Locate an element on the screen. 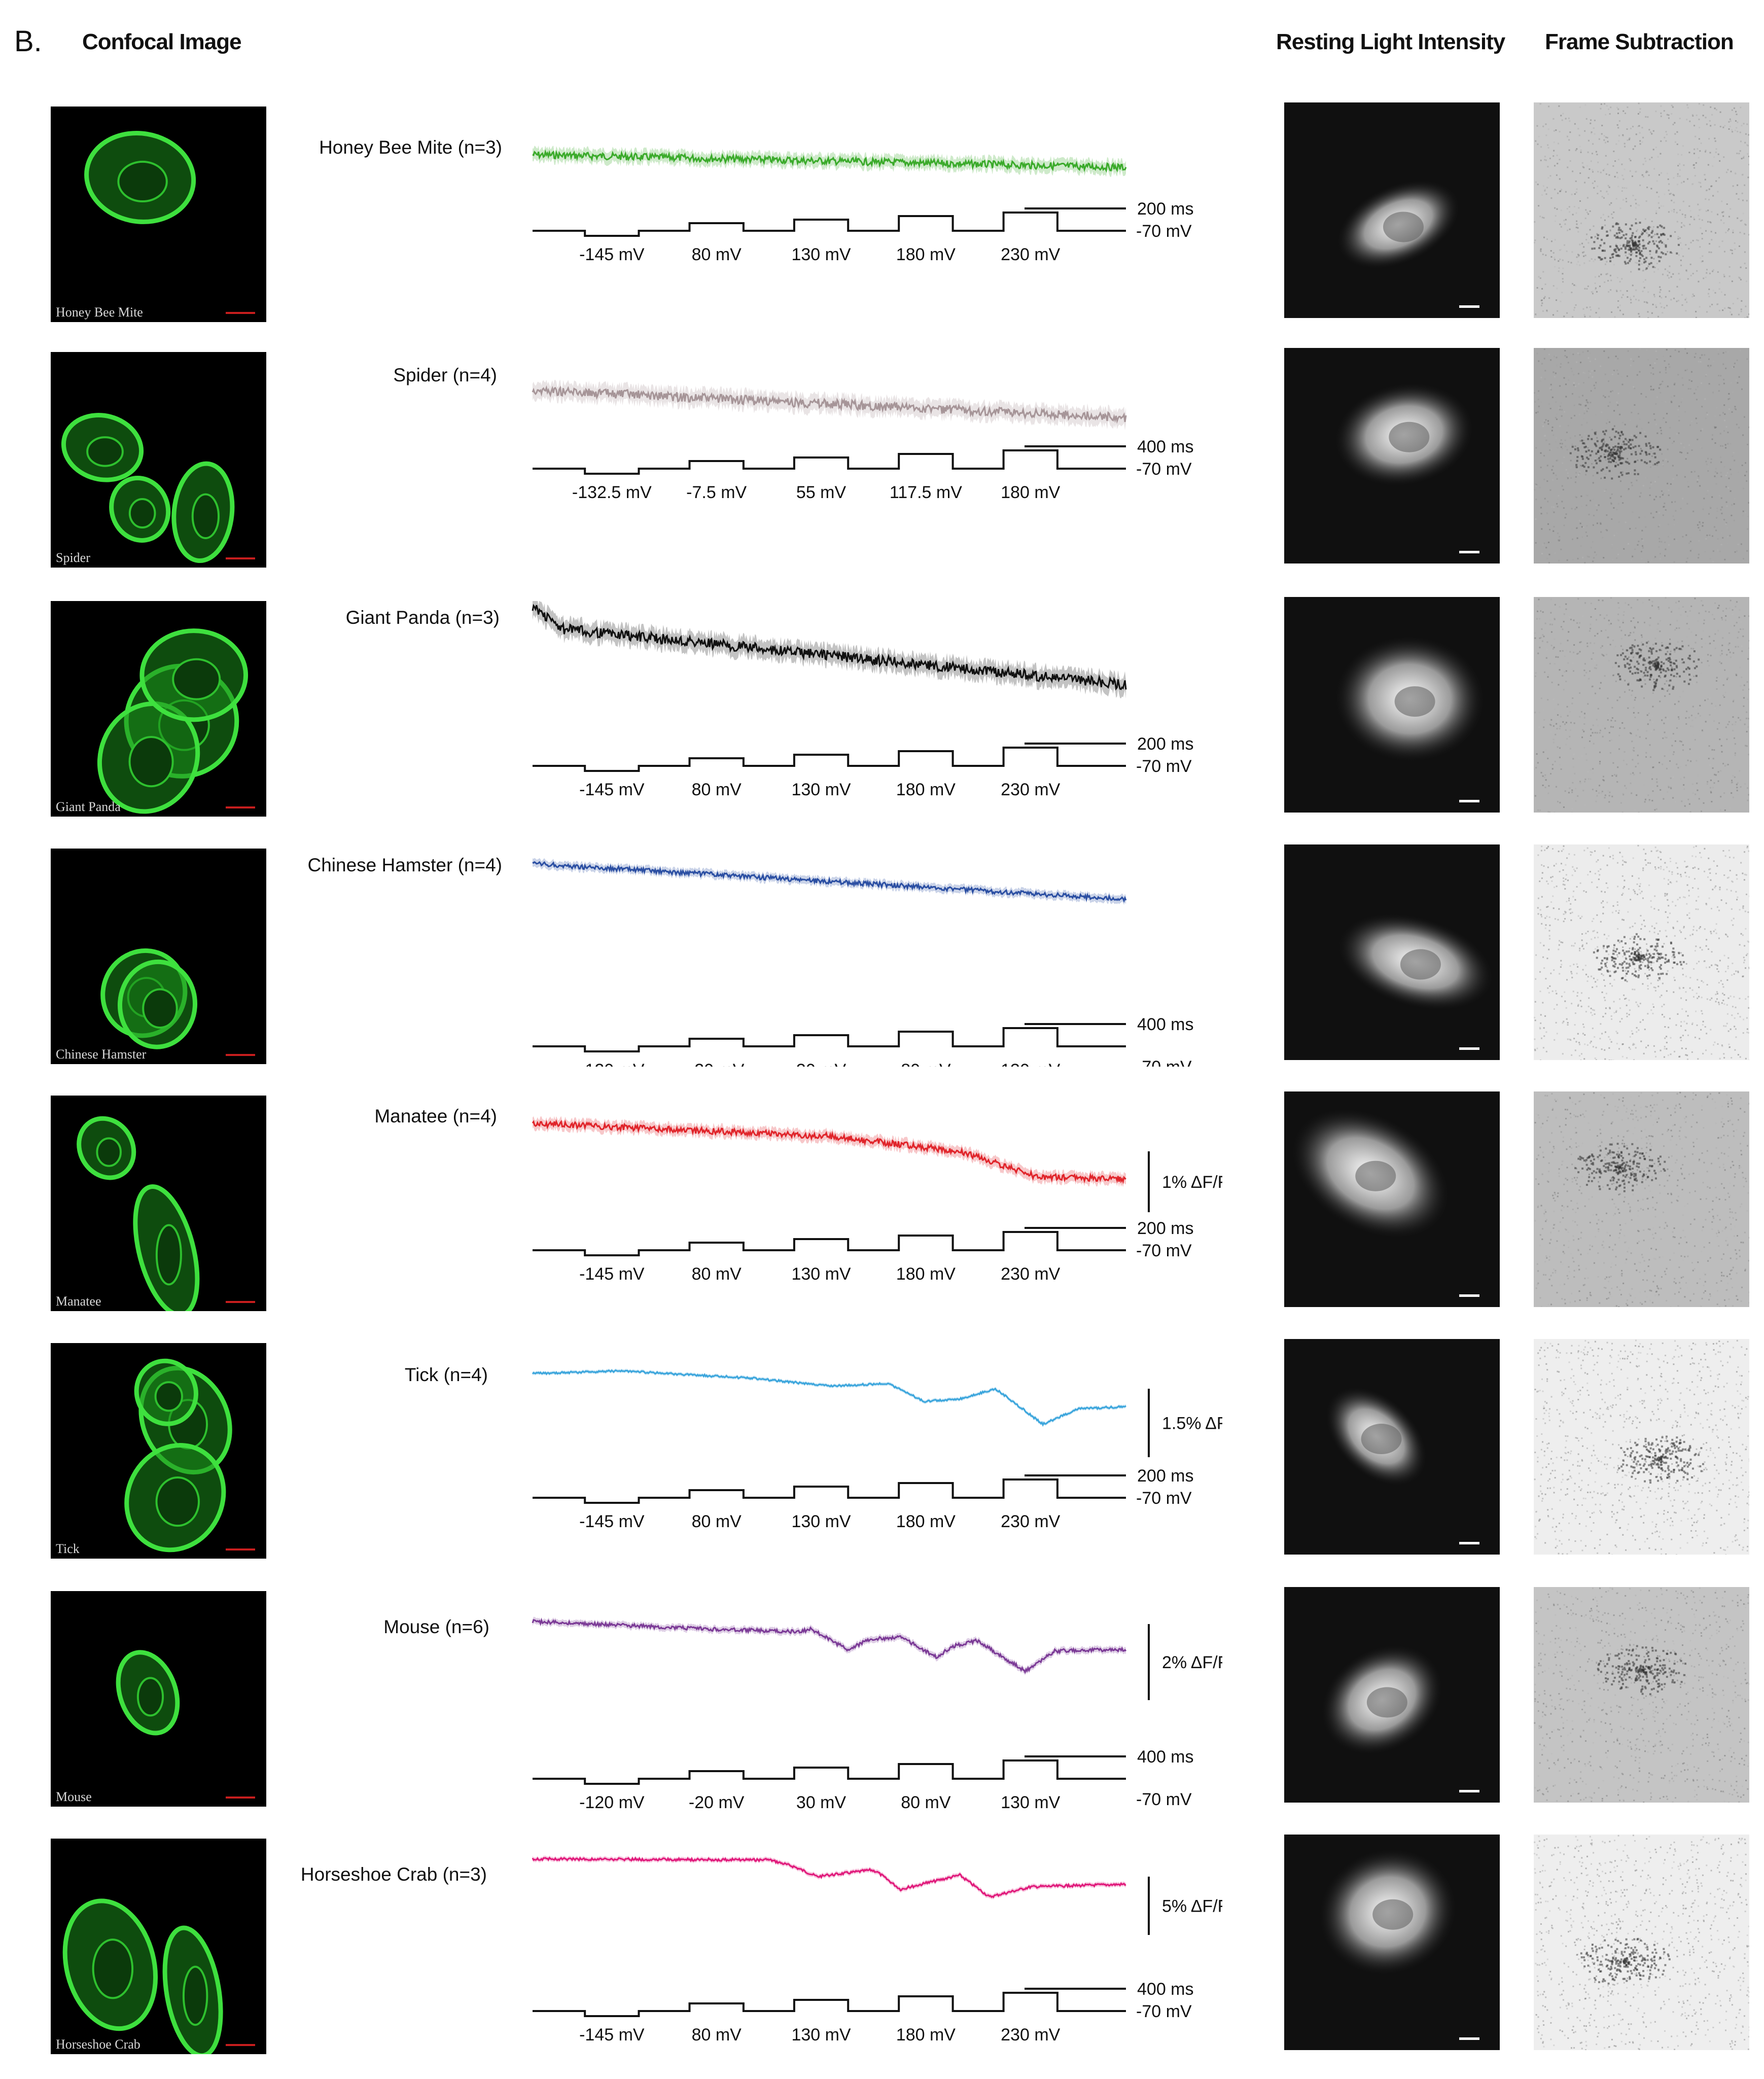 This screenshot has height=2079, width=1764. species-label: Spider (n=4) is located at coordinates (445, 375).